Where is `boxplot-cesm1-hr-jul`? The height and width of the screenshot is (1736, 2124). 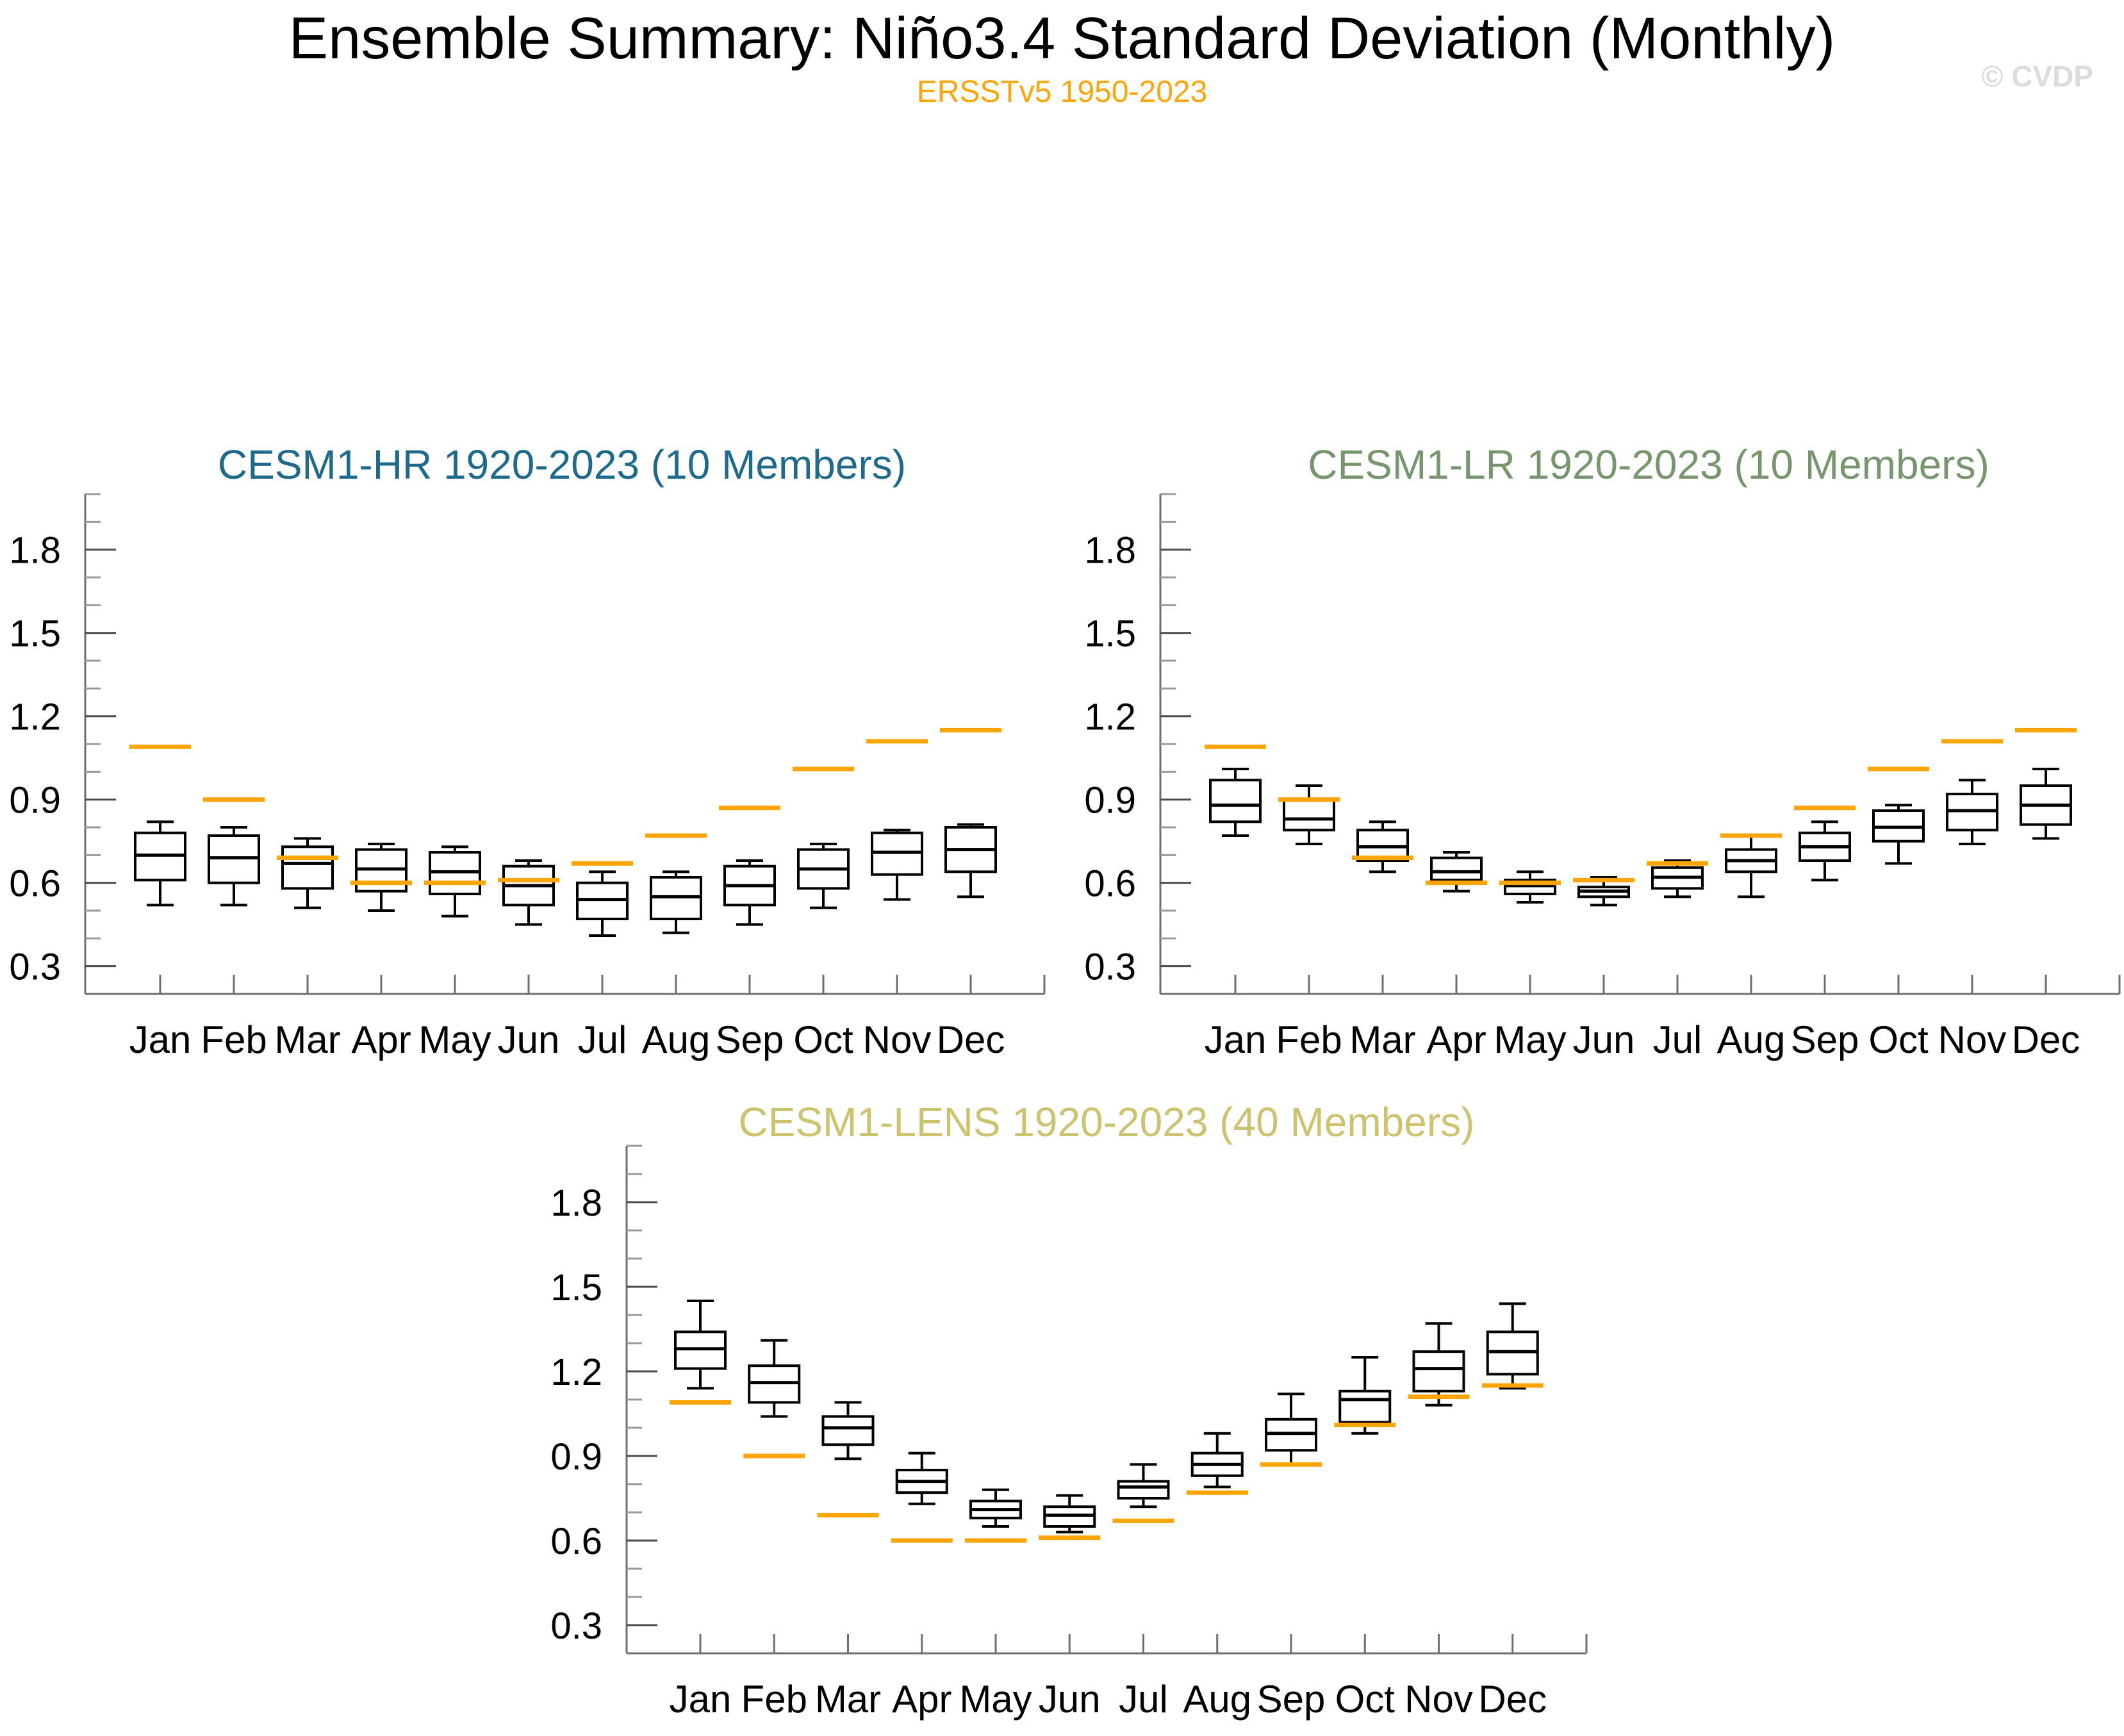 boxplot-cesm1-hr-jul is located at coordinates (602, 904).